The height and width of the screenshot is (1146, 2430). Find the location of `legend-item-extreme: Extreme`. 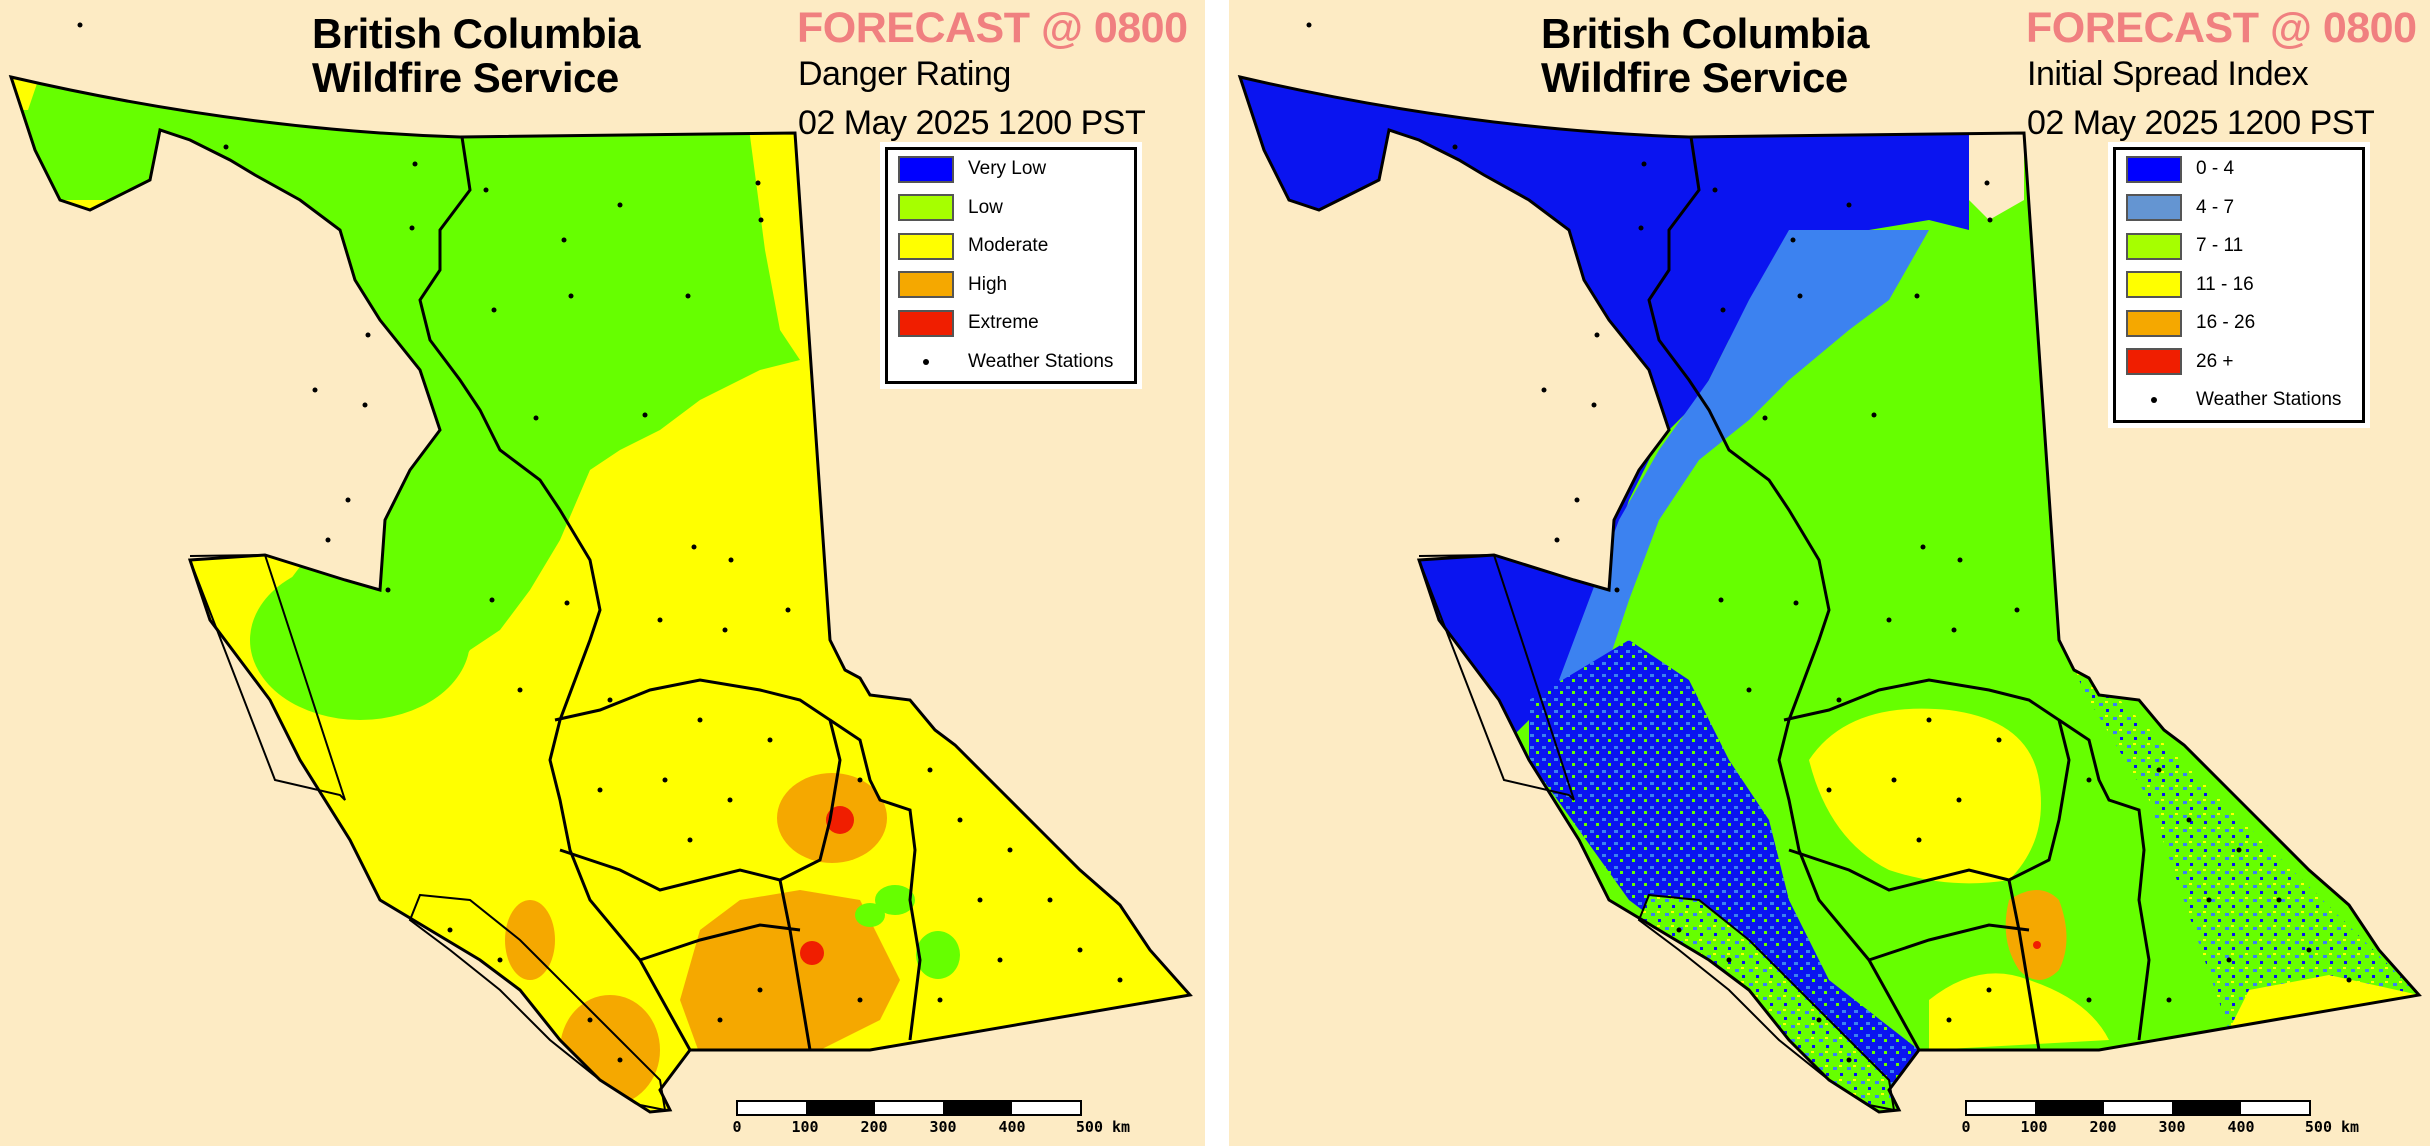

legend-item-extreme: Extreme is located at coordinates (1011, 323).